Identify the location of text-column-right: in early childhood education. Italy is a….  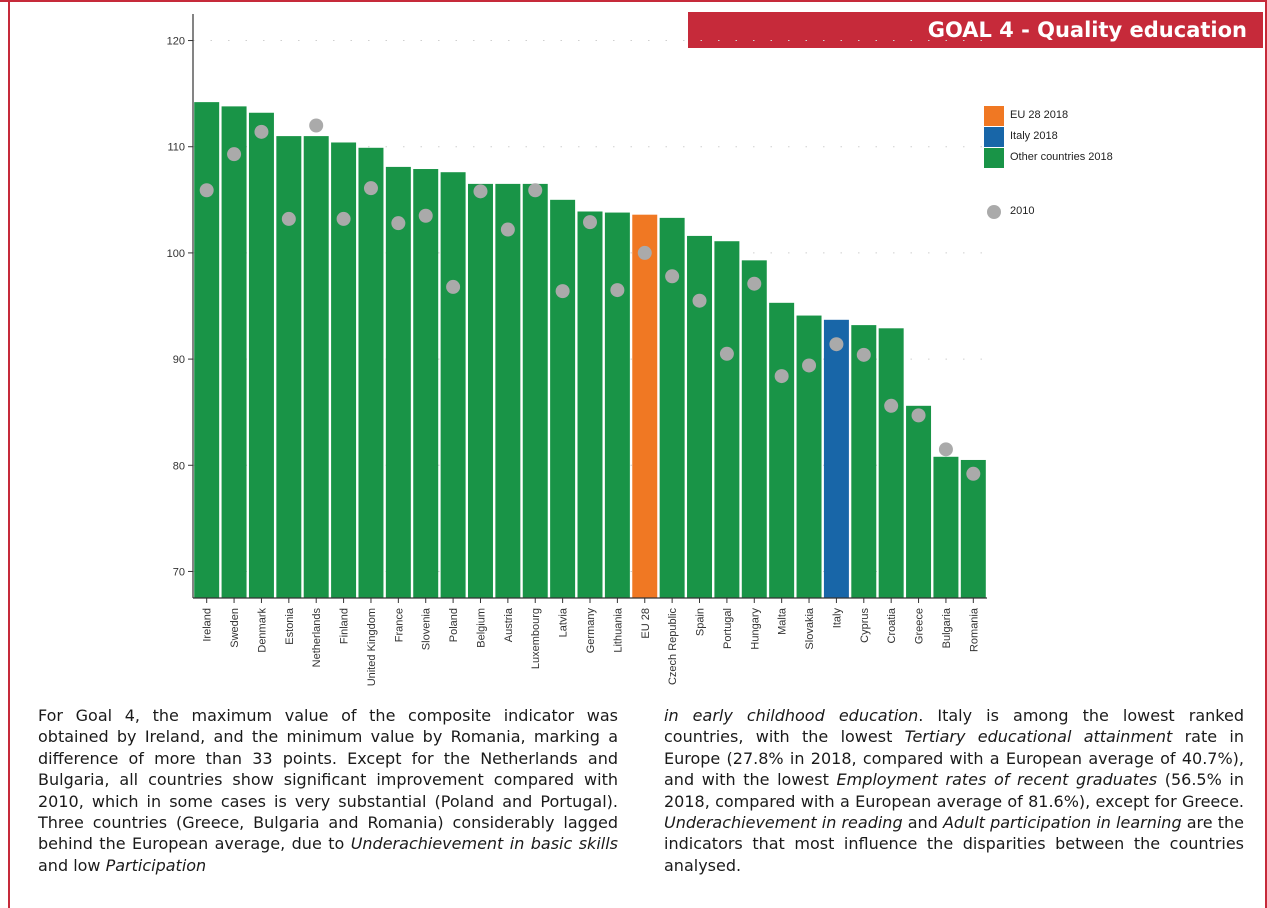
(954, 790).